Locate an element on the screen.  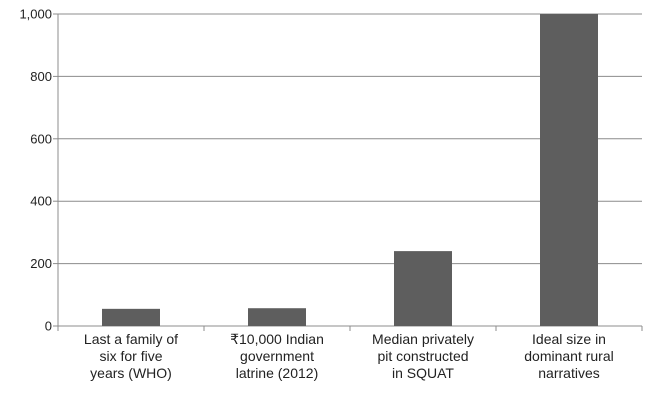
x-category-label: Last a family of six for five years (WHO) is located at coordinates (131, 356).